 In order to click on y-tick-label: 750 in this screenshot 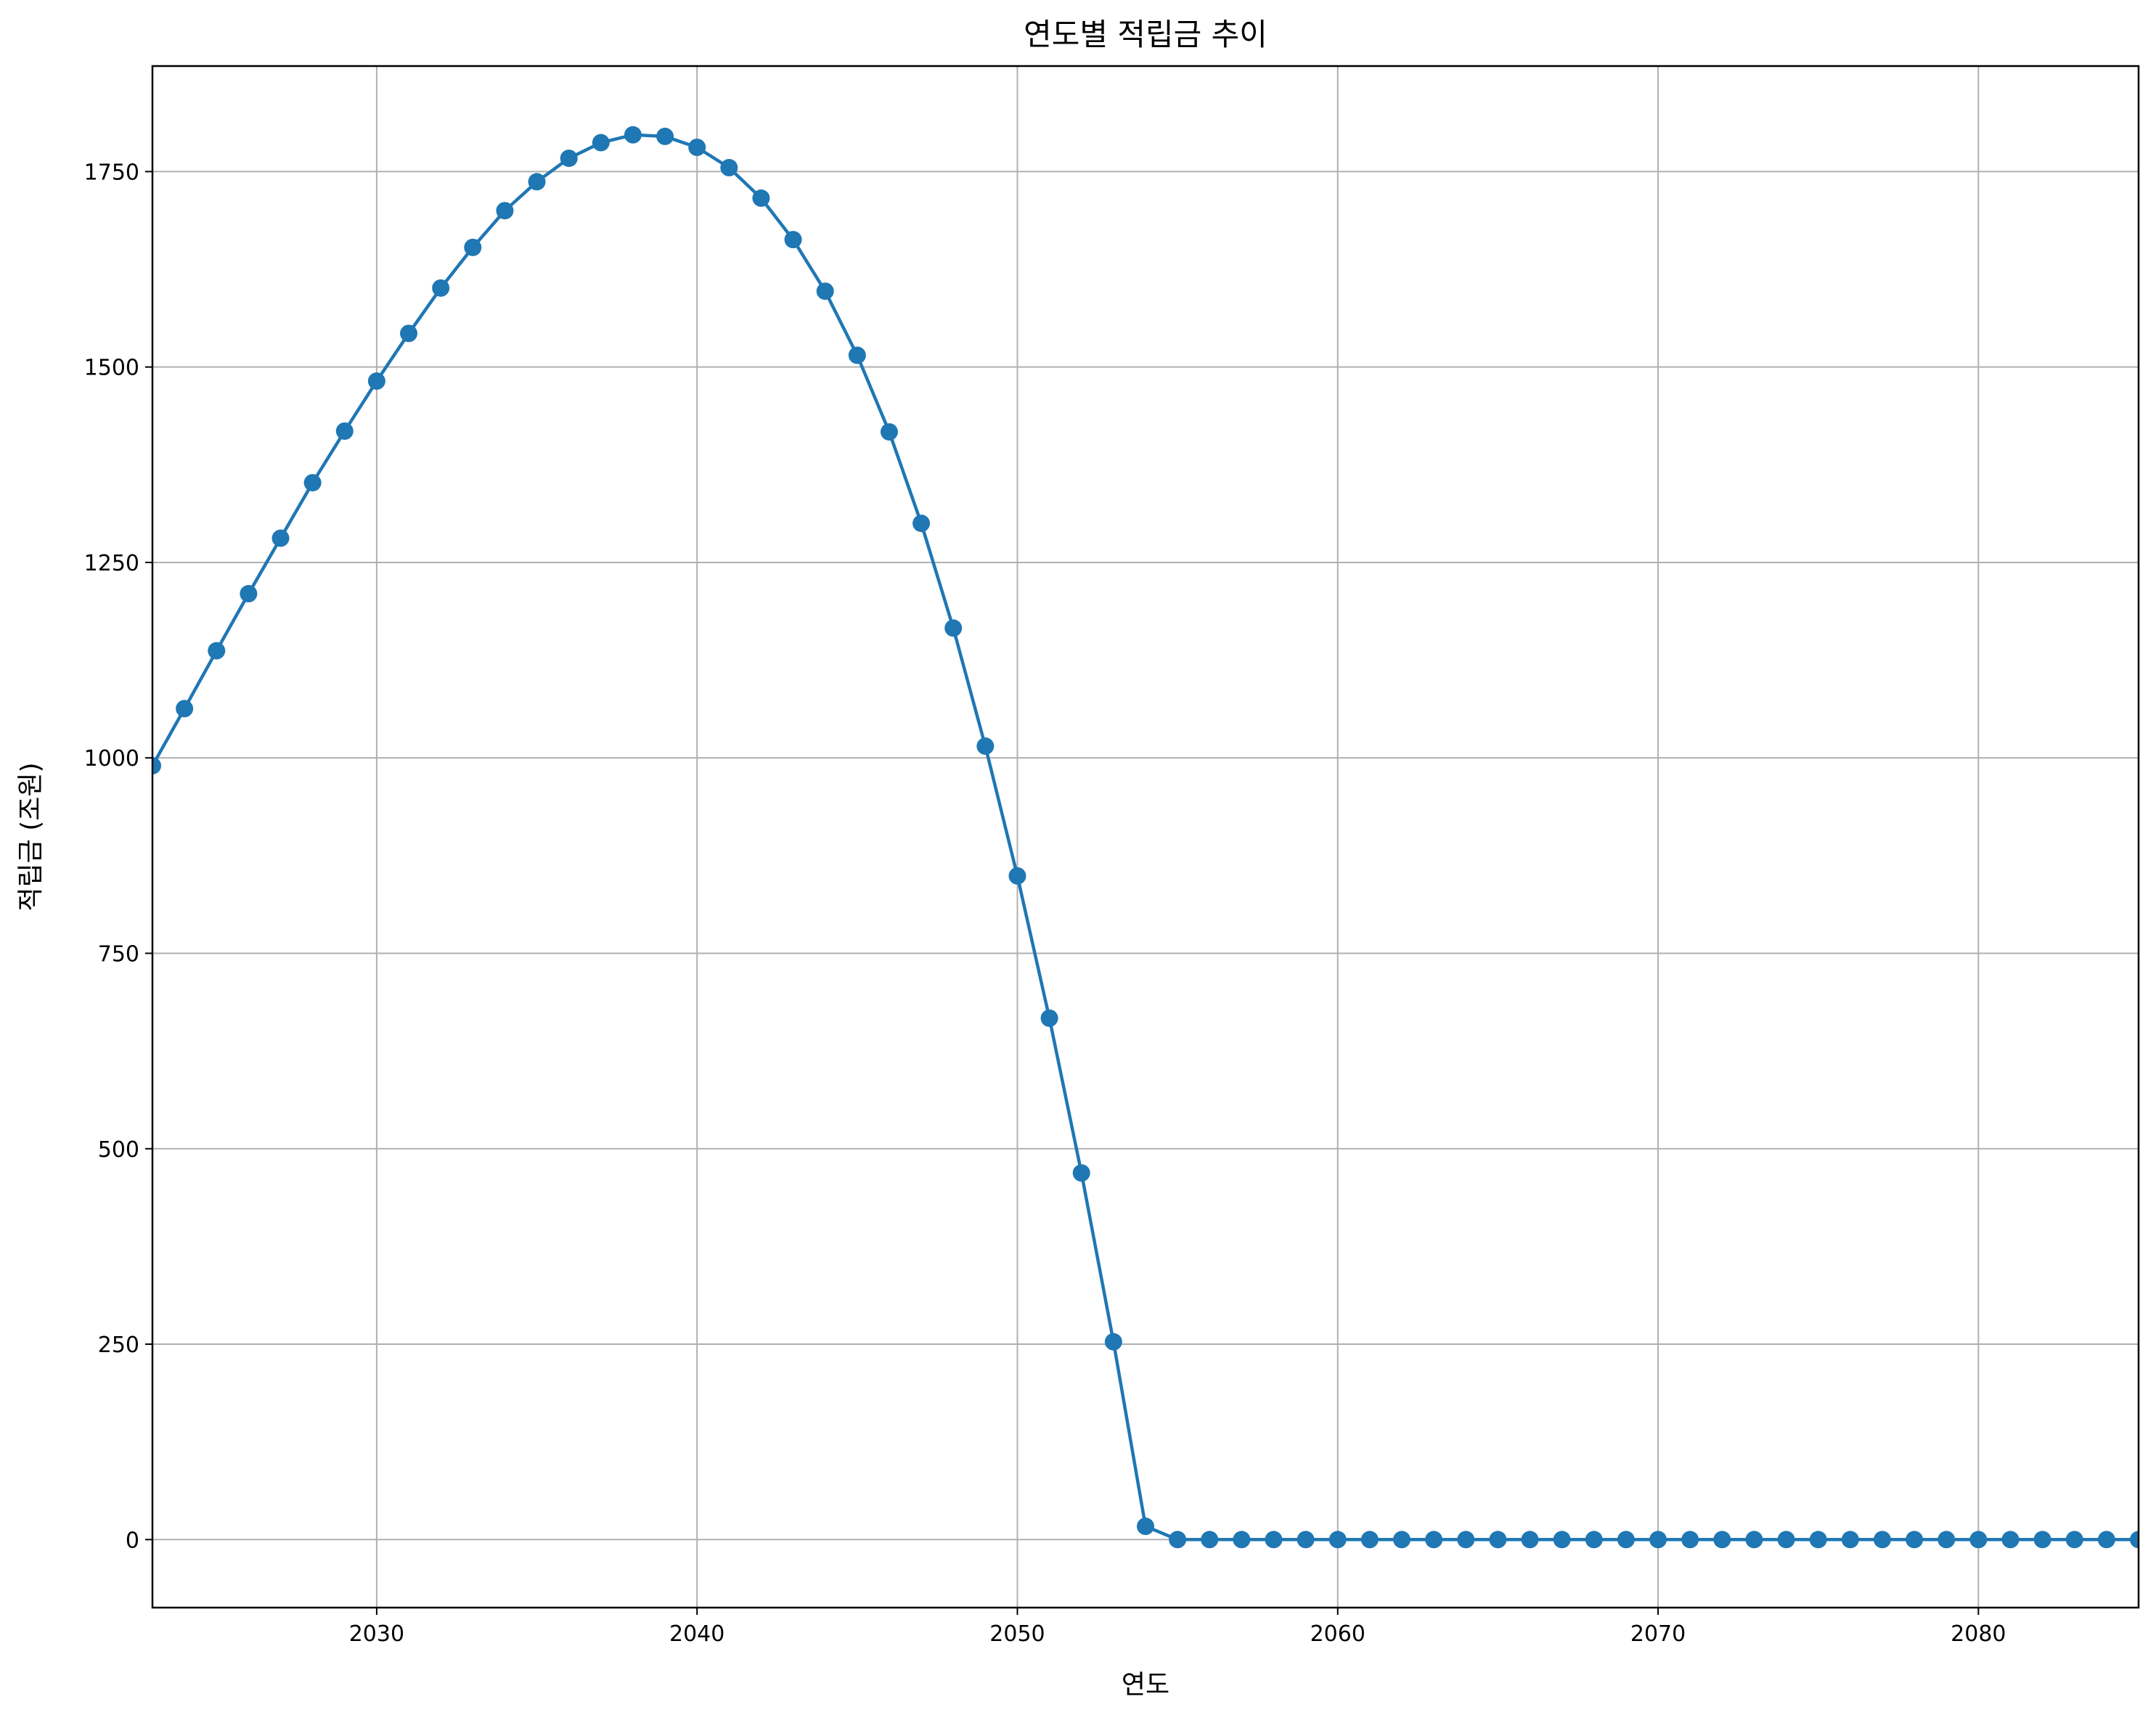, I will do `click(119, 954)`.